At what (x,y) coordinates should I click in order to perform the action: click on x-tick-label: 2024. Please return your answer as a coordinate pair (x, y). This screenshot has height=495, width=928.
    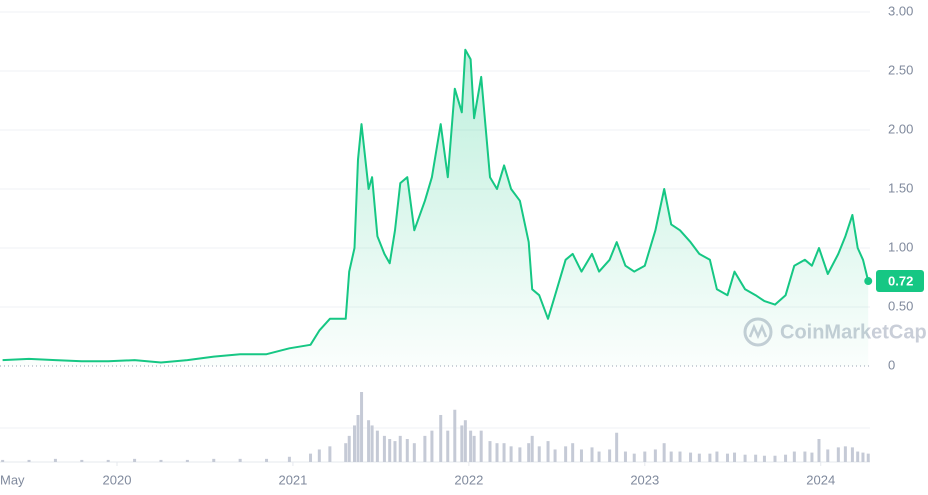
    Looking at the image, I should click on (820, 479).